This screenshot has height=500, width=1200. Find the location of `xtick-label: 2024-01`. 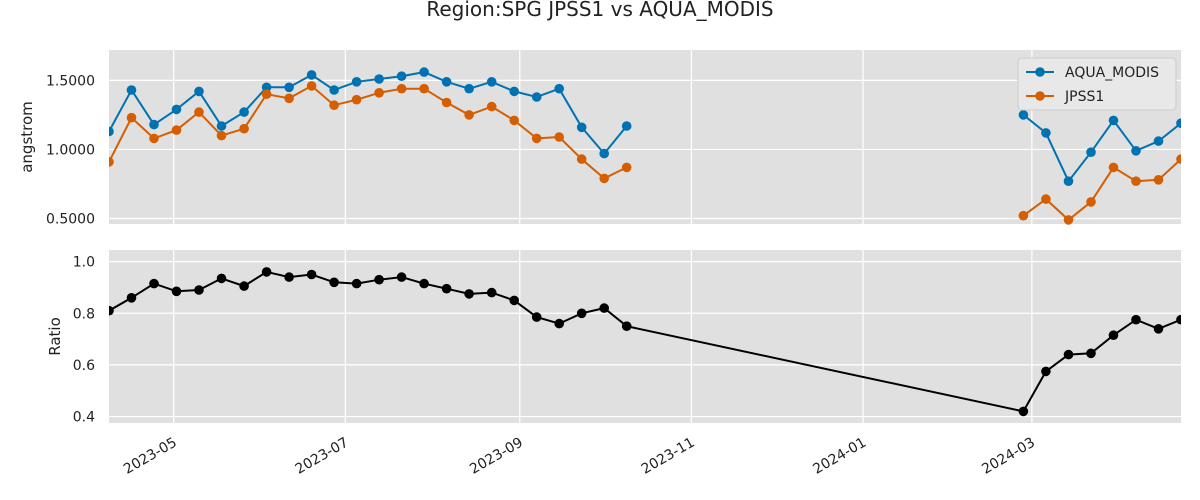

xtick-label: 2024-01 is located at coordinates (839, 456).